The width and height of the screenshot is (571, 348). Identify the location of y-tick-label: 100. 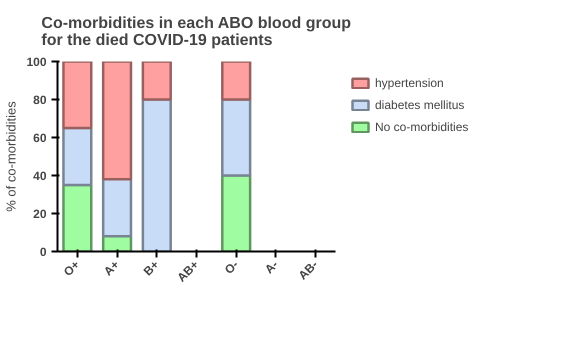
(36, 62).